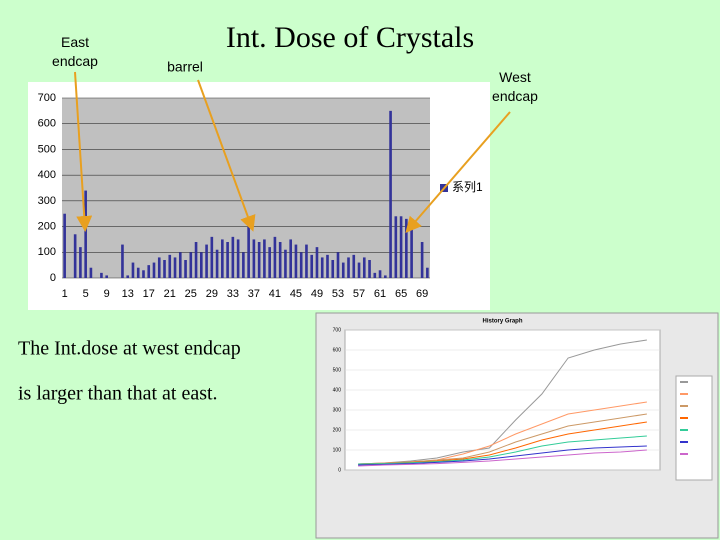 The height and width of the screenshot is (540, 720). I want to click on y-tick-label: 0, so click(339, 470).